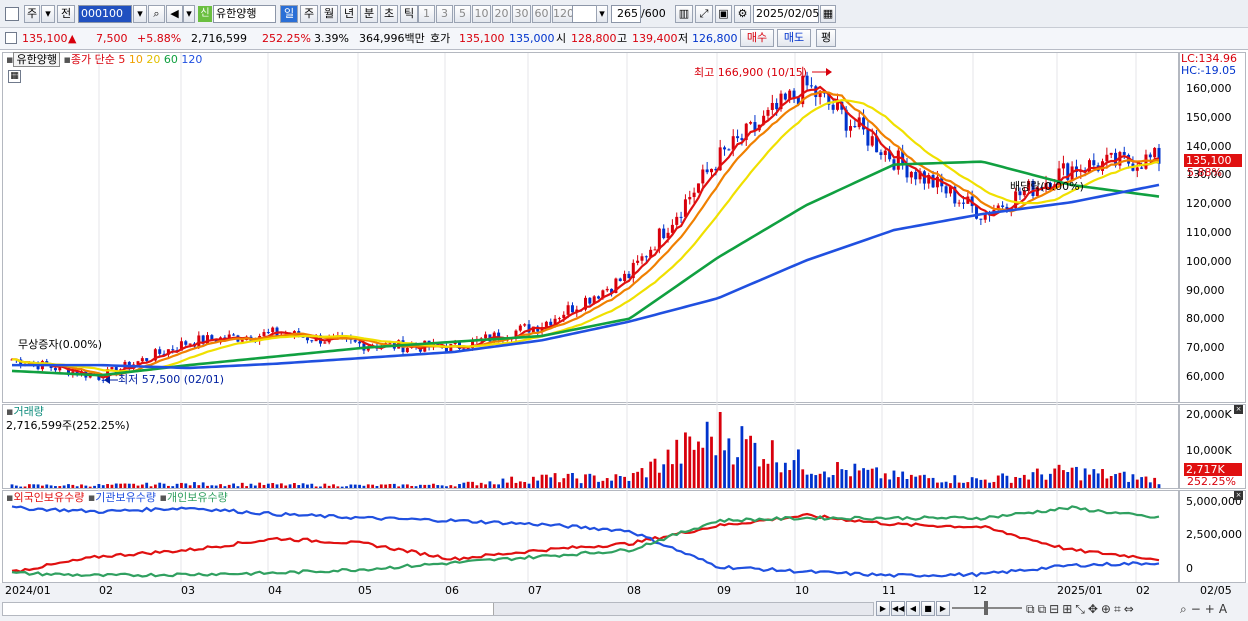  I want to click on tab-interval-1: 3, so click(444, 14).